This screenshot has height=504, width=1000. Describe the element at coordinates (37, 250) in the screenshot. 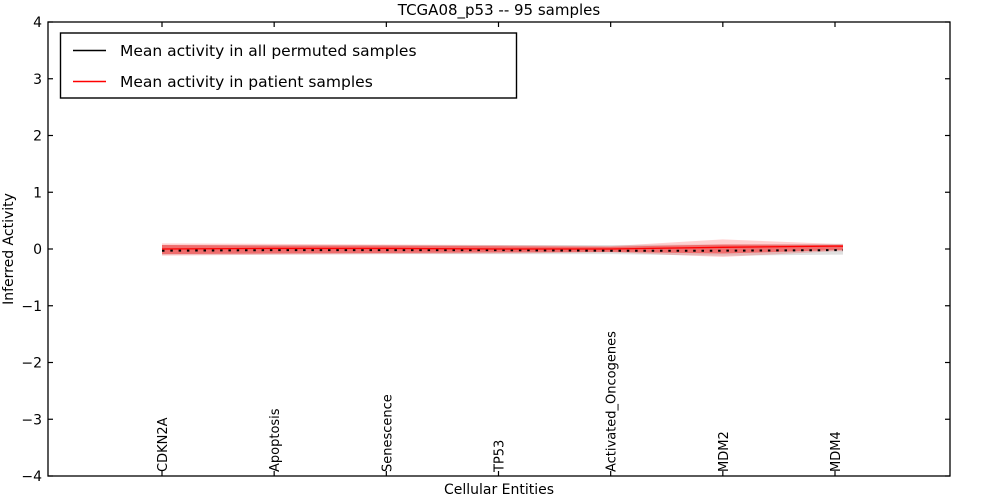

I see `y-tick-label: 0` at that location.